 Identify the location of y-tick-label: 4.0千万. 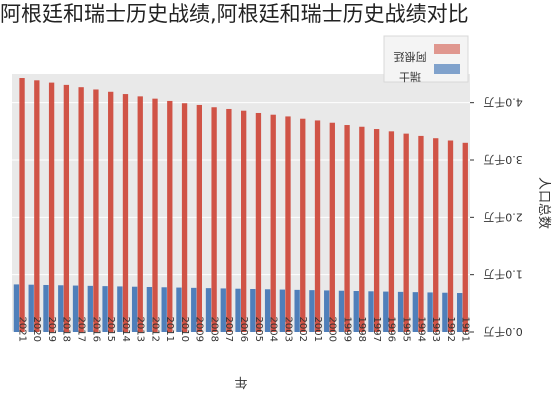
(503, 102).